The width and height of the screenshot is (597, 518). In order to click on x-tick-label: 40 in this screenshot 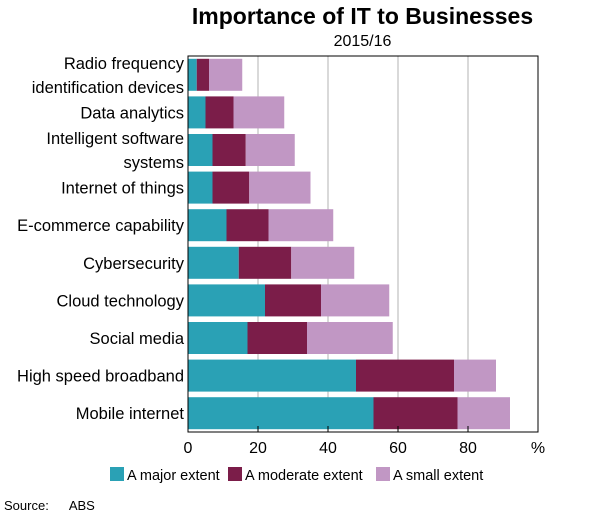, I will do `click(328, 448)`.